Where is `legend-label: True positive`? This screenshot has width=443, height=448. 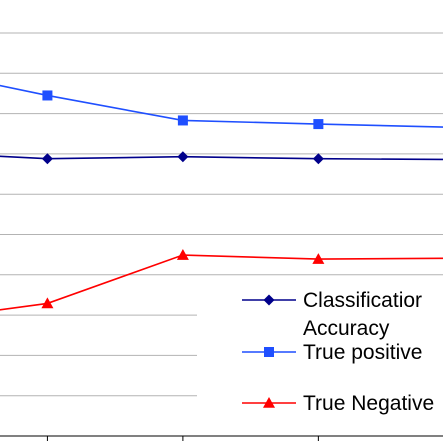
legend-label: True positive is located at coordinates (362, 352).